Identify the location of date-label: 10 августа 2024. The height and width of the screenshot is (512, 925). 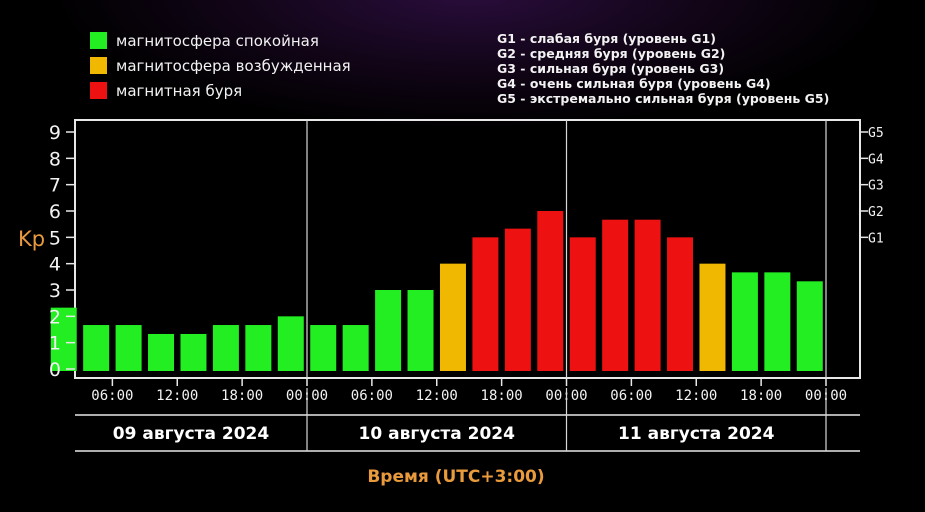
(437, 434).